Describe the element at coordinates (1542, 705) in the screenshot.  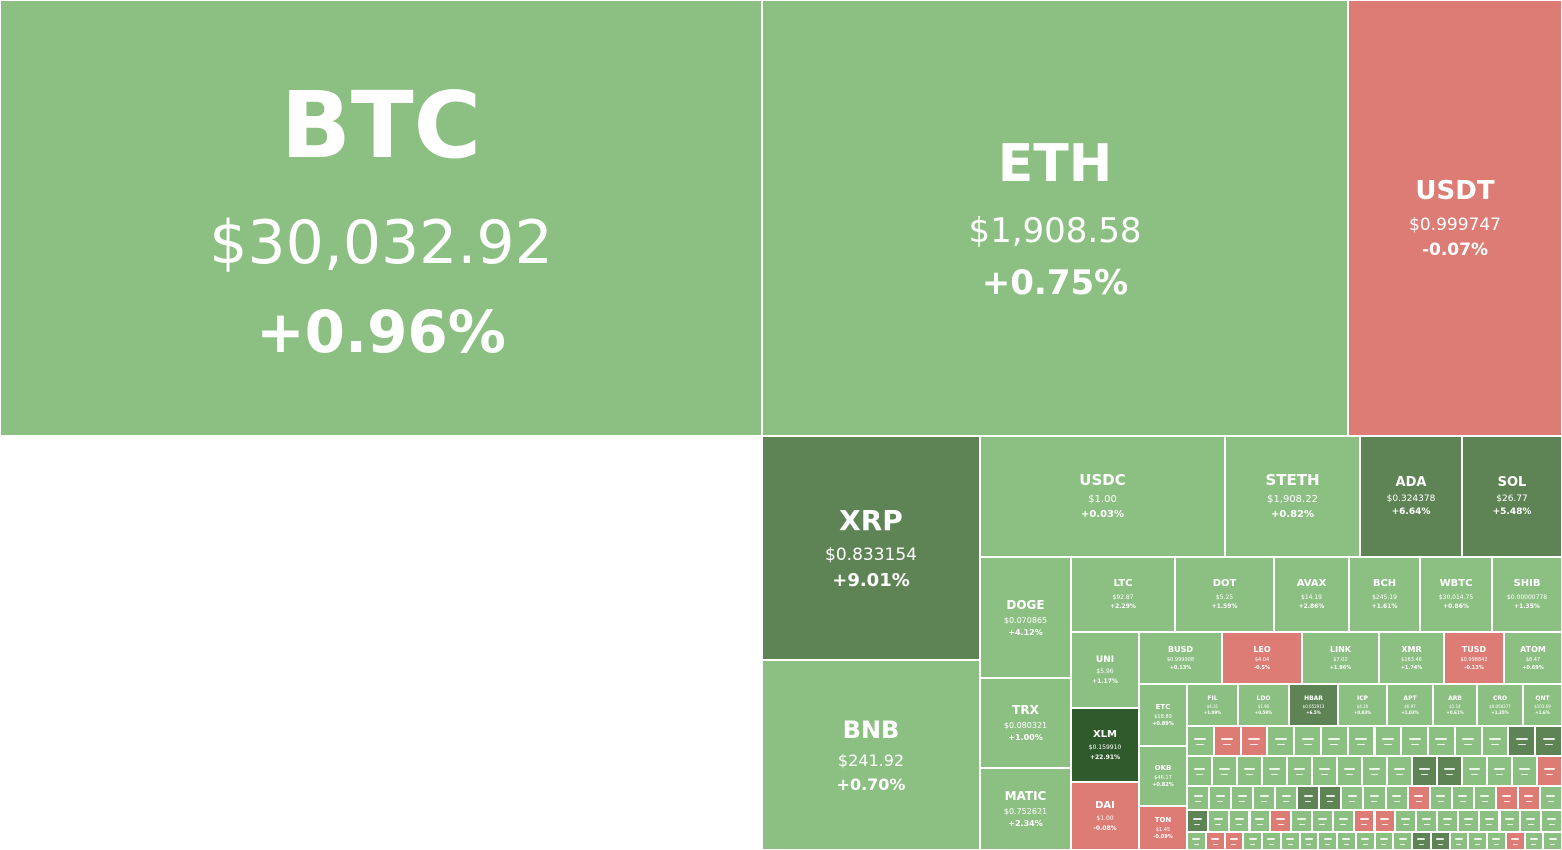
I see `tile-qnt: QNT $103.69 +1.6%` at that location.